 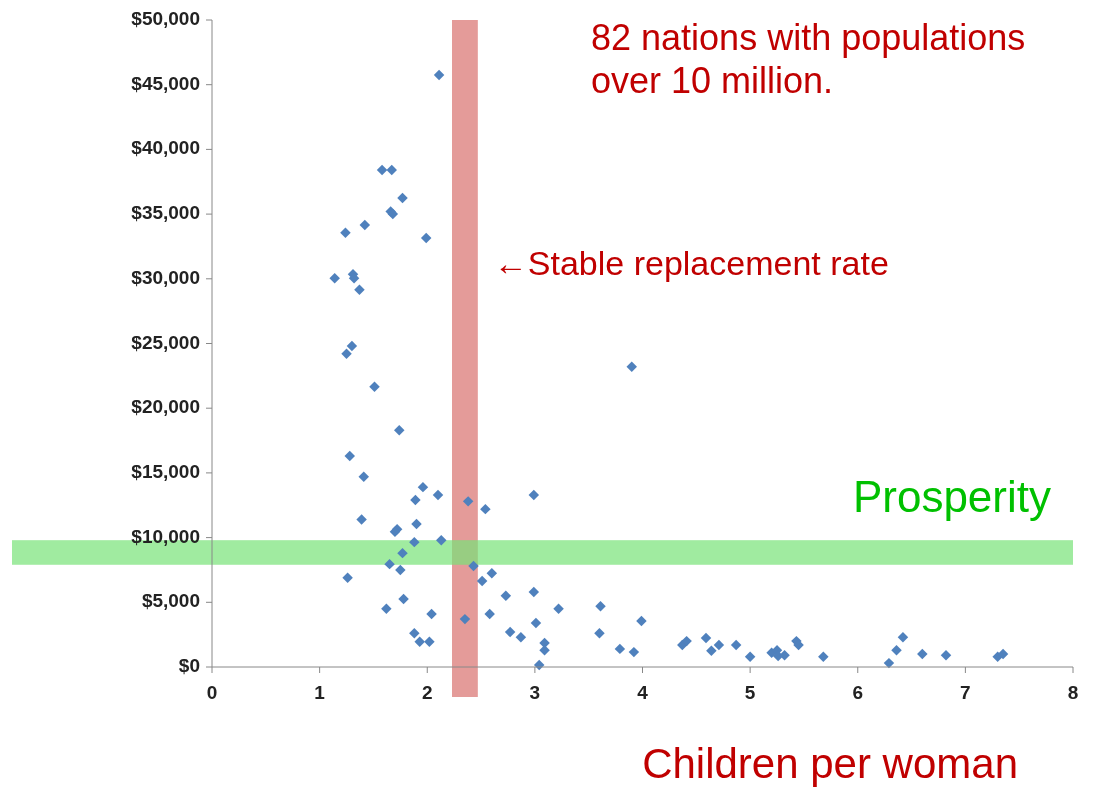 I want to click on x-axis-title: Children per woman, so click(x=830, y=763).